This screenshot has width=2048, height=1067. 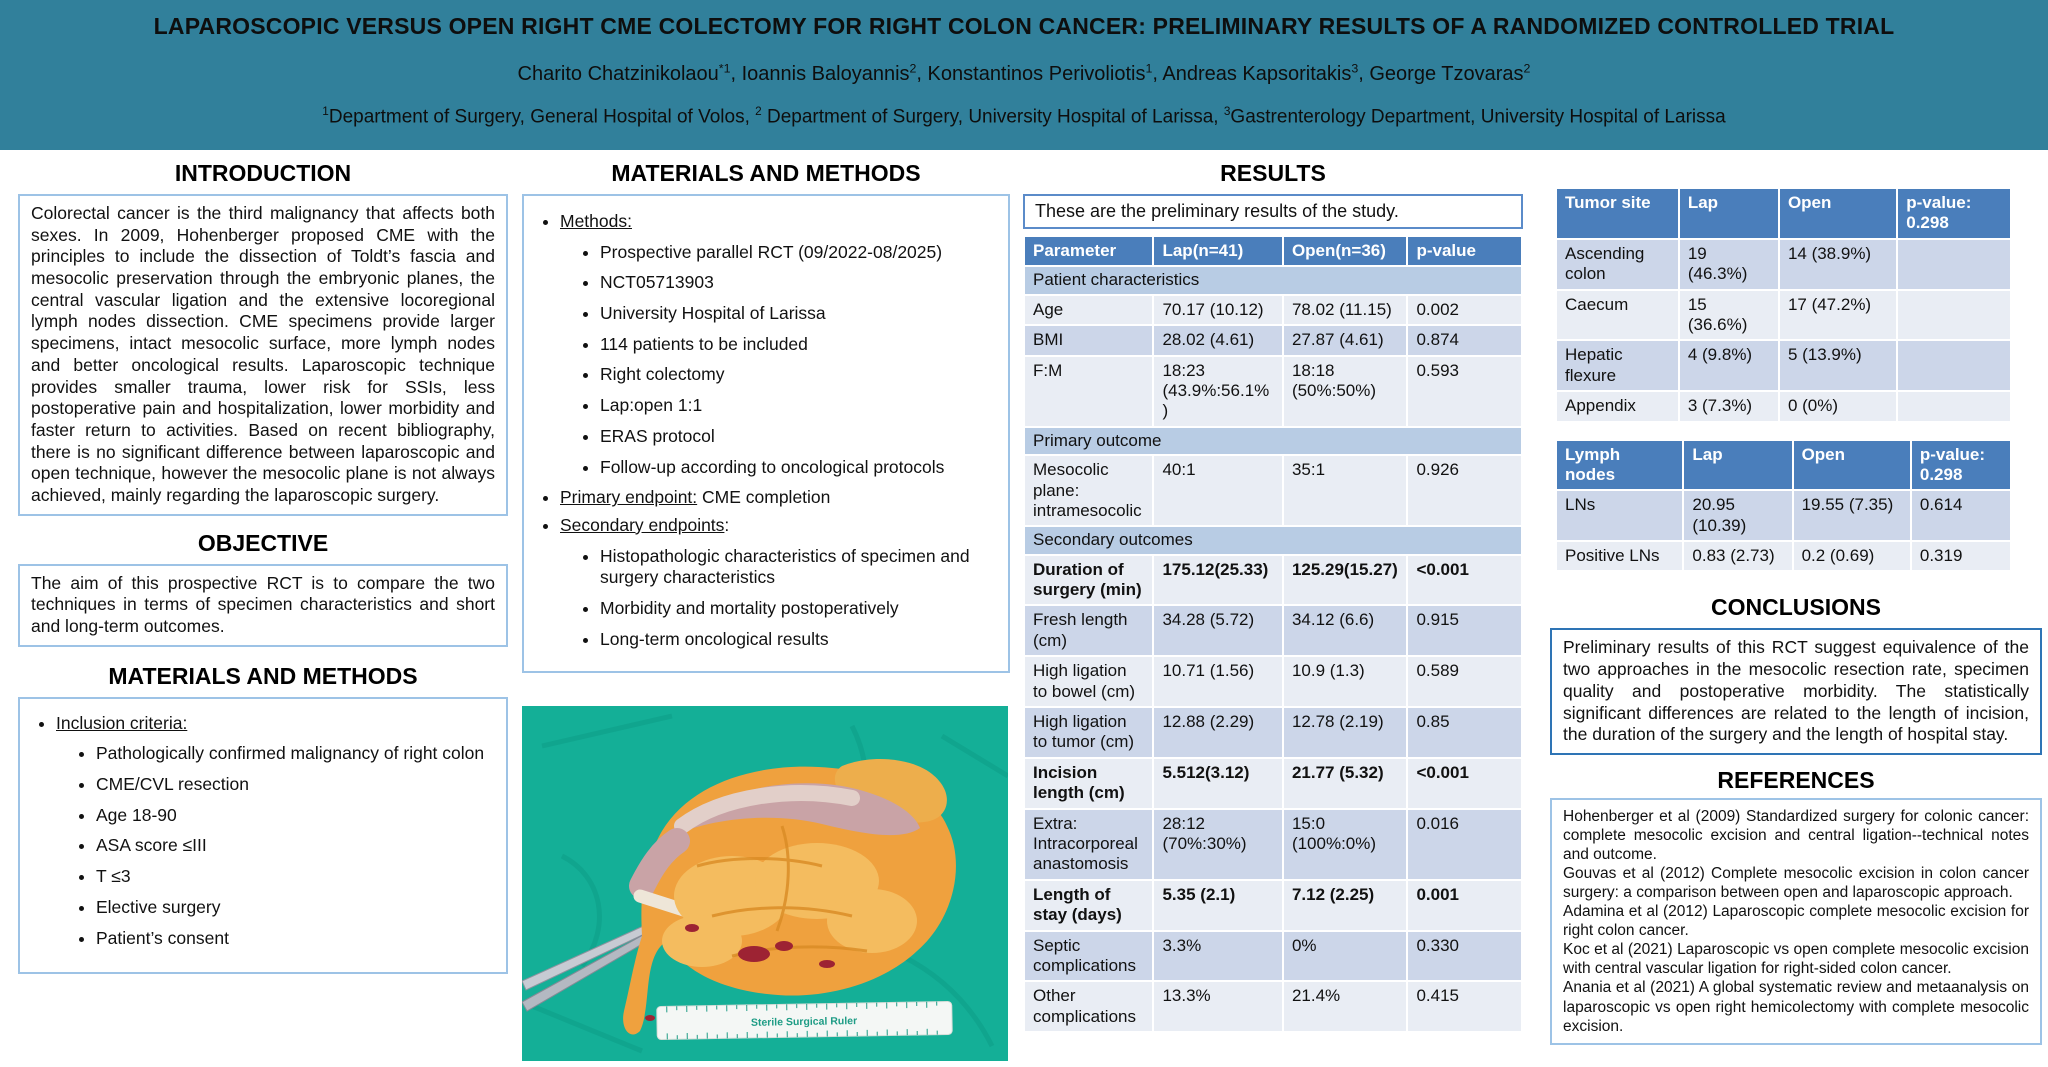 What do you see at coordinates (1273, 173) in the screenshot?
I see `section-heading-results: RESULTS` at bounding box center [1273, 173].